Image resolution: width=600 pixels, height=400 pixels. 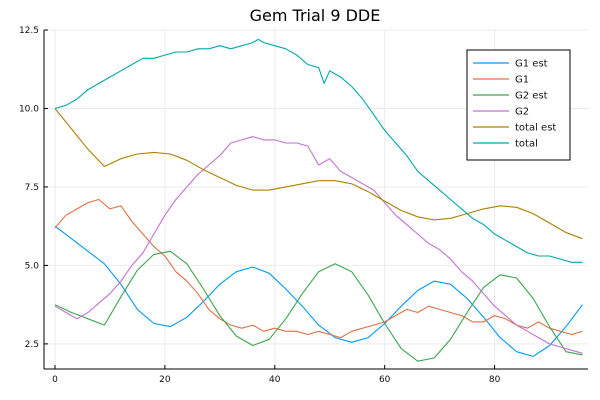 I want to click on x-tick-label: 20, so click(x=165, y=380).